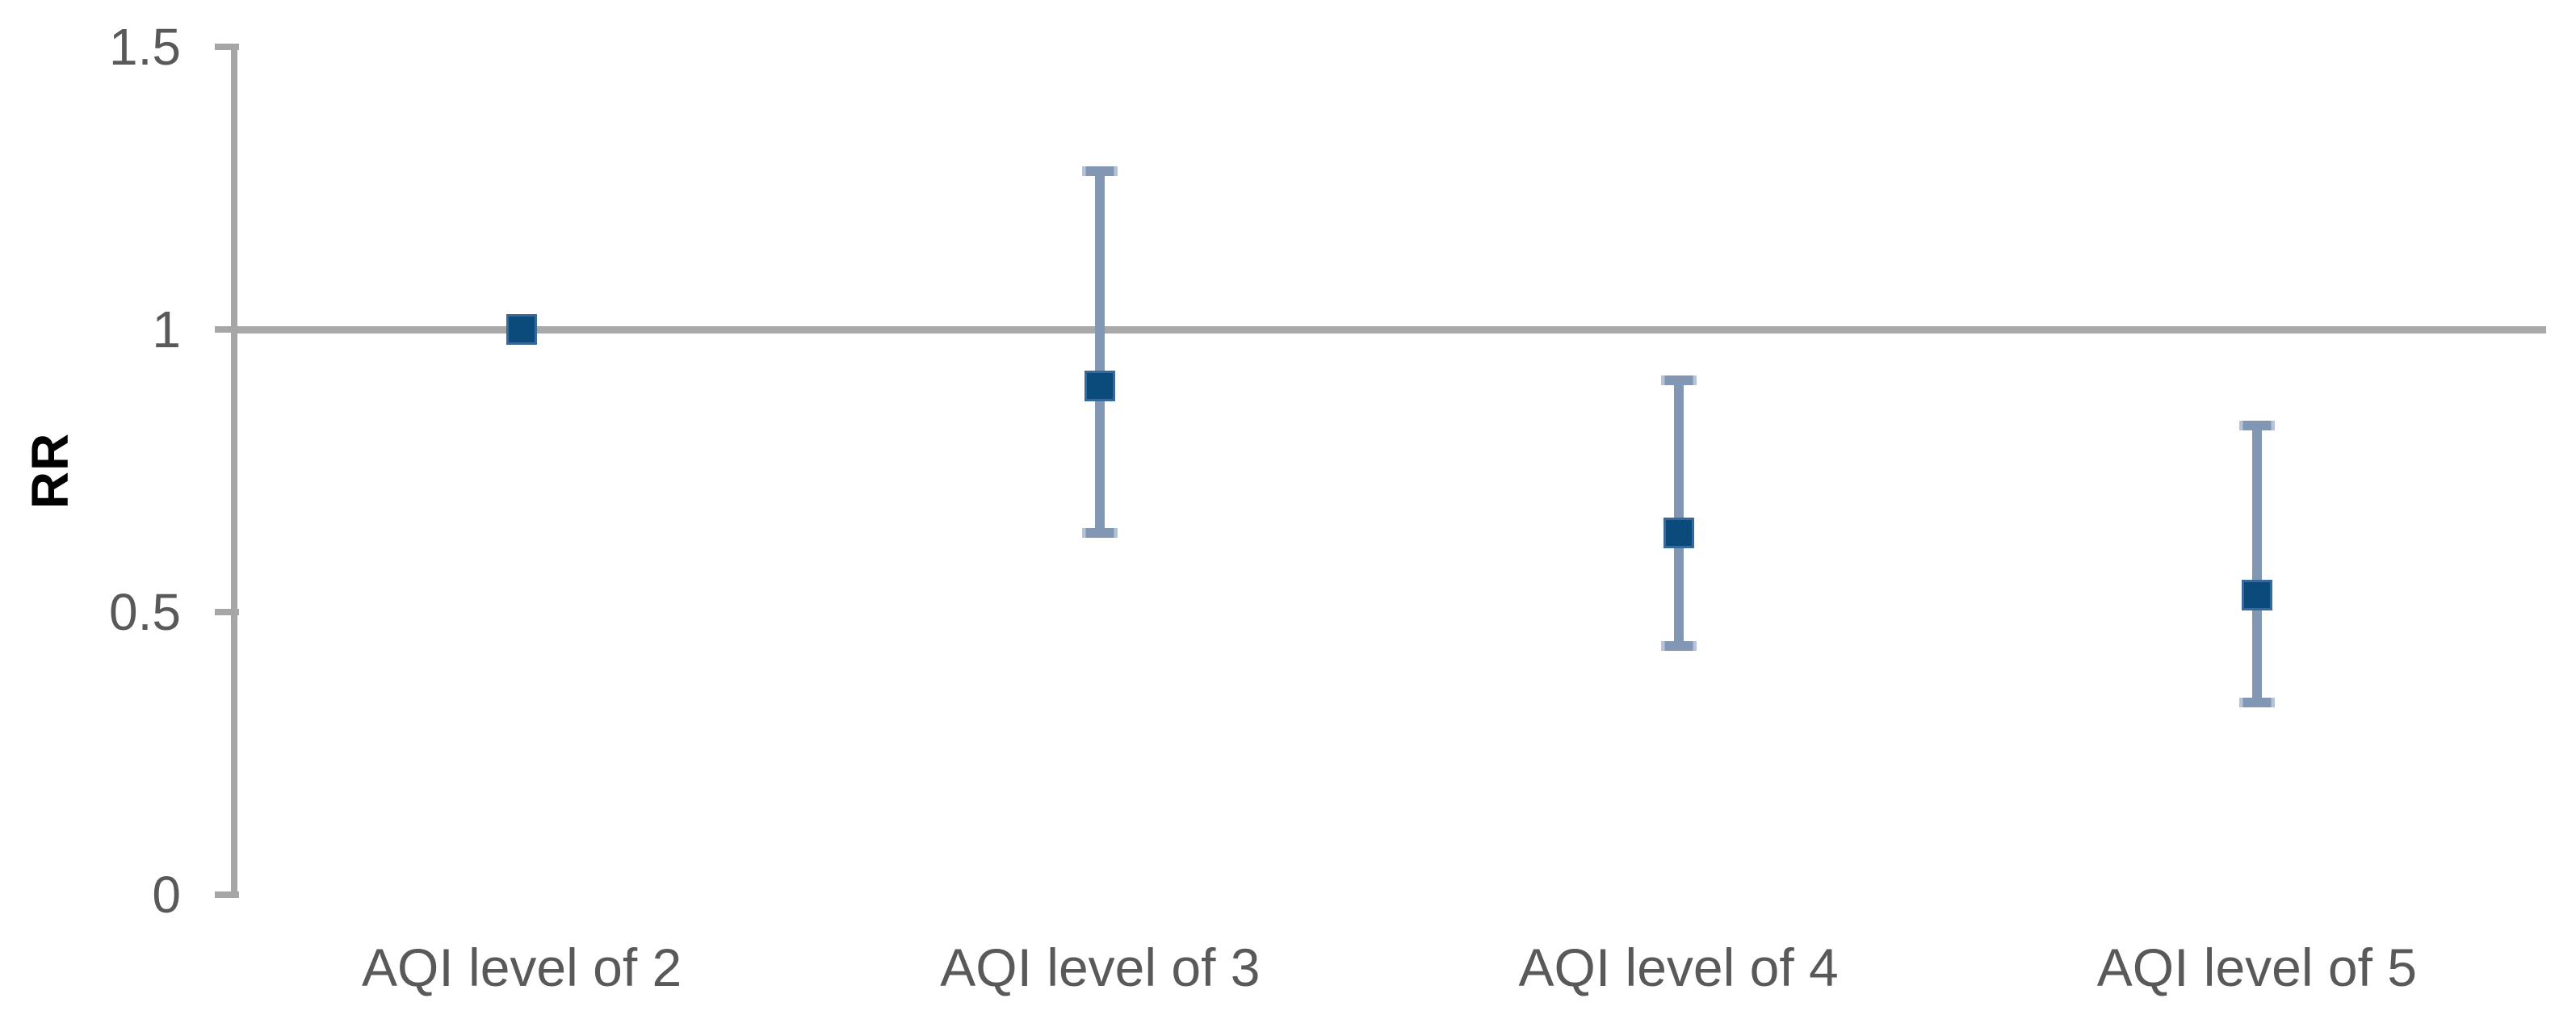 The height and width of the screenshot is (1015, 2576). Describe the element at coordinates (2256, 967) in the screenshot. I see `x-axis-category-label: AQI level of 5` at that location.